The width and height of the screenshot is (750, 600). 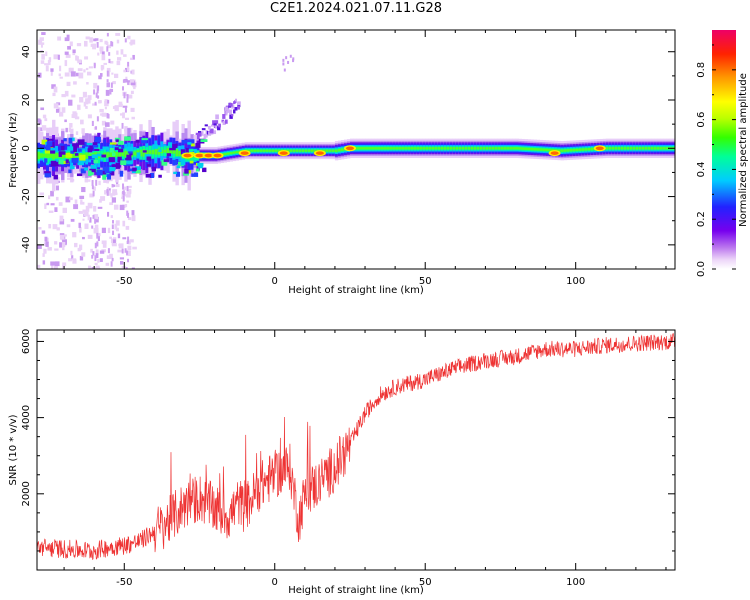 What do you see at coordinates (26, 196) in the screenshot?
I see `spectrogram-y-tick-label: -20` at bounding box center [26, 196].